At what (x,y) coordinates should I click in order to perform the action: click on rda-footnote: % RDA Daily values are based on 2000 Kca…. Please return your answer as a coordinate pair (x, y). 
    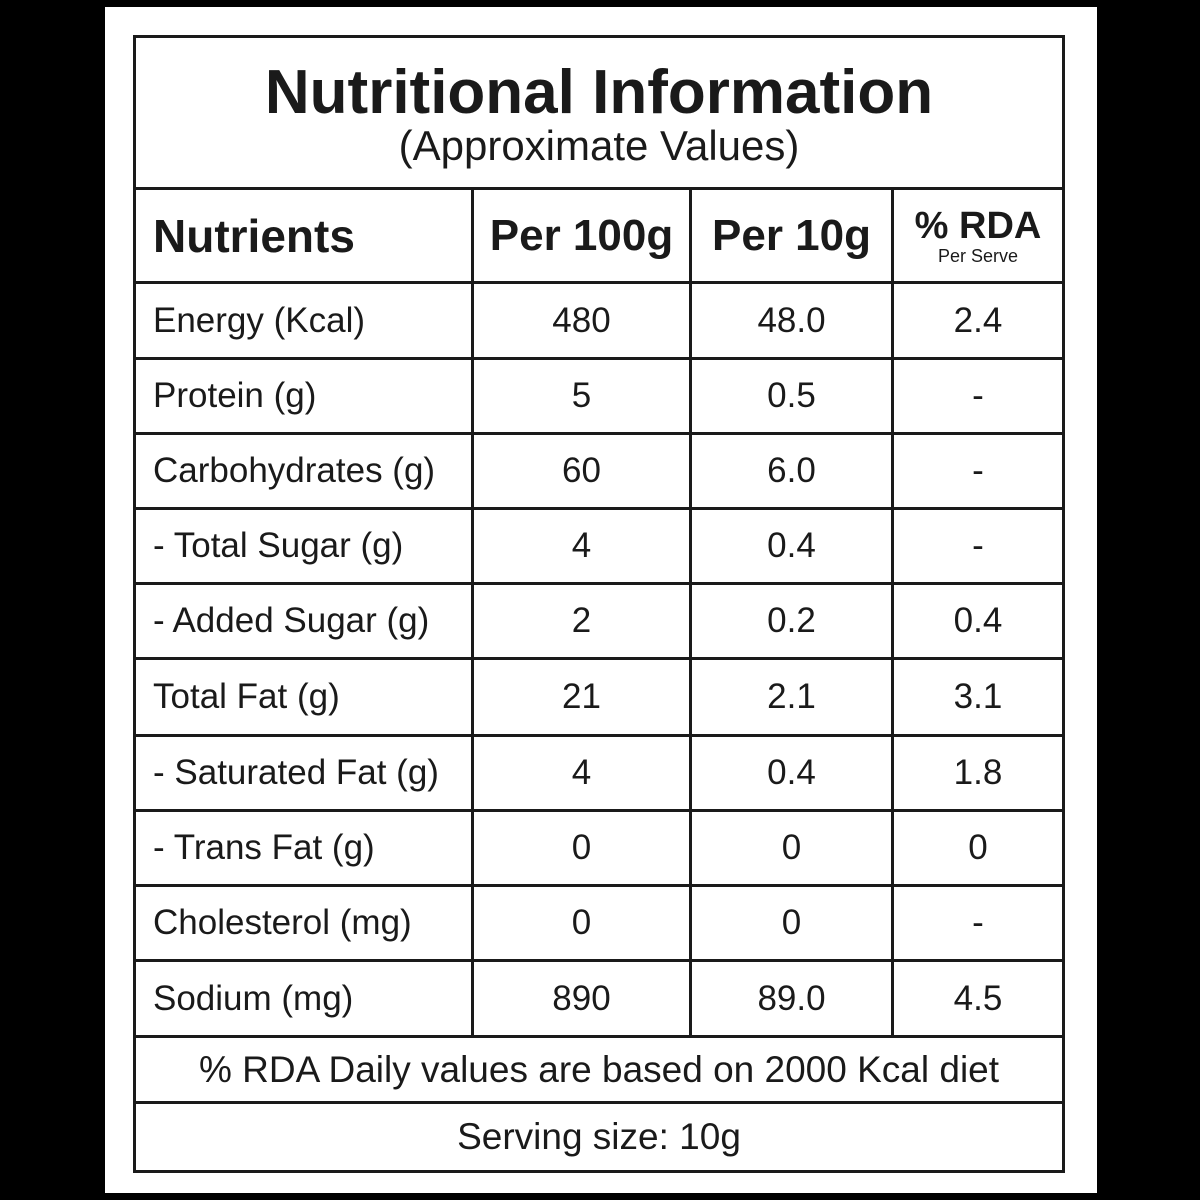
    Looking at the image, I should click on (599, 1071).